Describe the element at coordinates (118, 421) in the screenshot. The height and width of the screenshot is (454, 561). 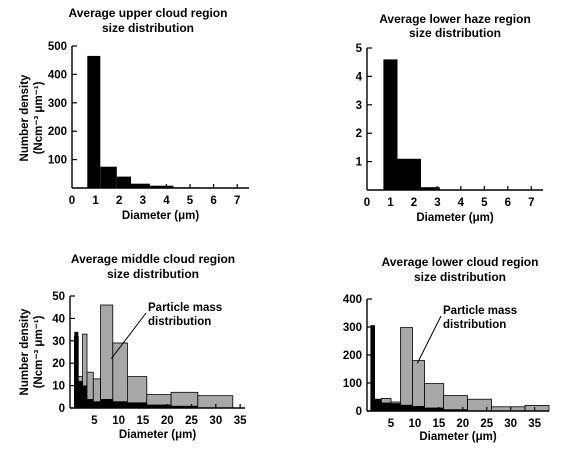
I see `x-tick-label: 10` at that location.